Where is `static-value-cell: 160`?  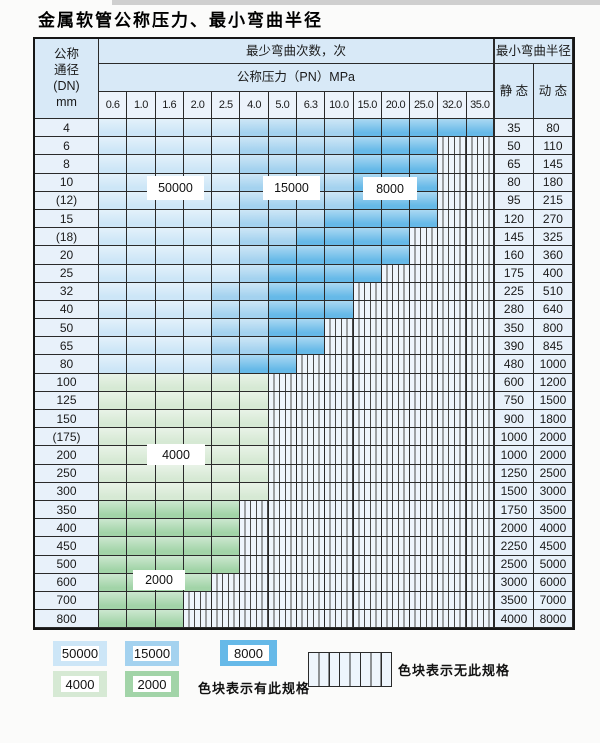
static-value-cell: 160 is located at coordinates (514, 255).